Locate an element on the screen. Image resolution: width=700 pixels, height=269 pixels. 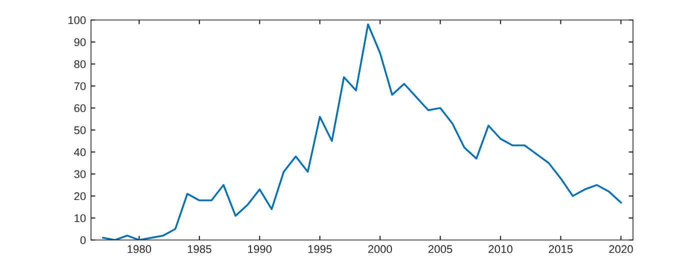
x-tick-label: 2000 is located at coordinates (380, 249).